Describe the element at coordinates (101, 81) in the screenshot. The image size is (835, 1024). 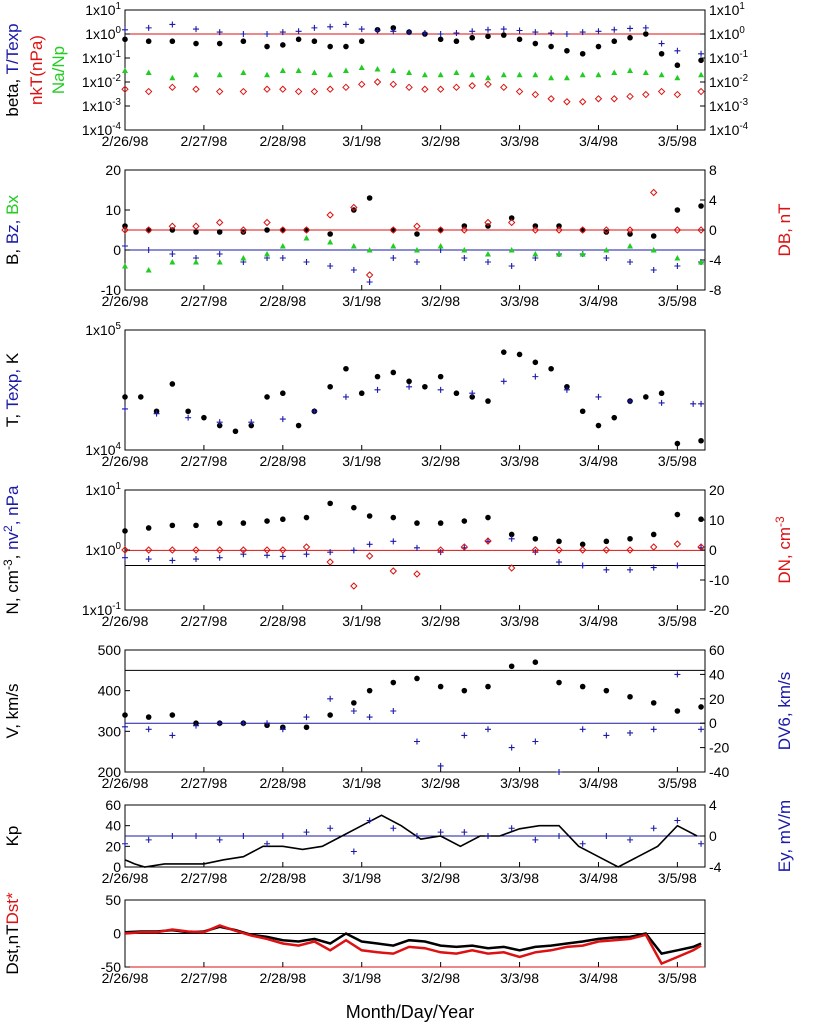
I see `y-tick-label: 1x10⁻²` at that location.